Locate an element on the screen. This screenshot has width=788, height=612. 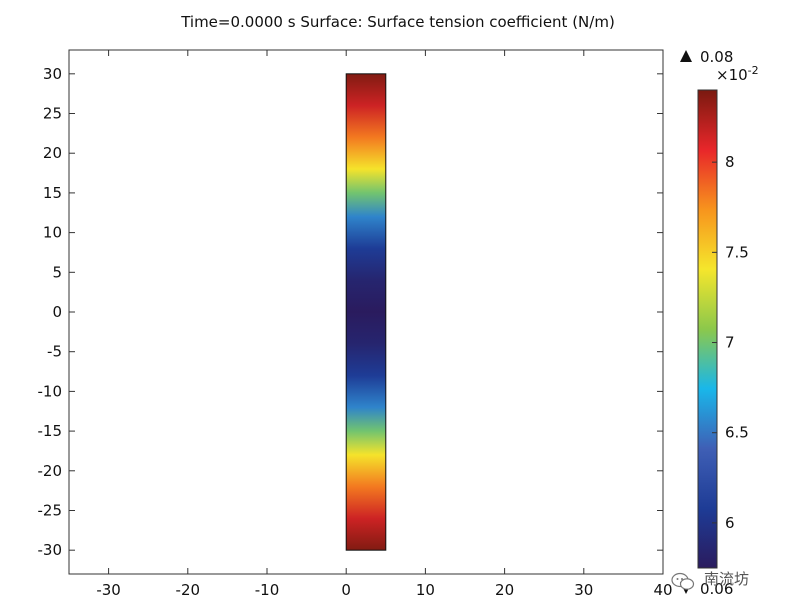
x-tick-label: 30 is located at coordinates (583, 590).